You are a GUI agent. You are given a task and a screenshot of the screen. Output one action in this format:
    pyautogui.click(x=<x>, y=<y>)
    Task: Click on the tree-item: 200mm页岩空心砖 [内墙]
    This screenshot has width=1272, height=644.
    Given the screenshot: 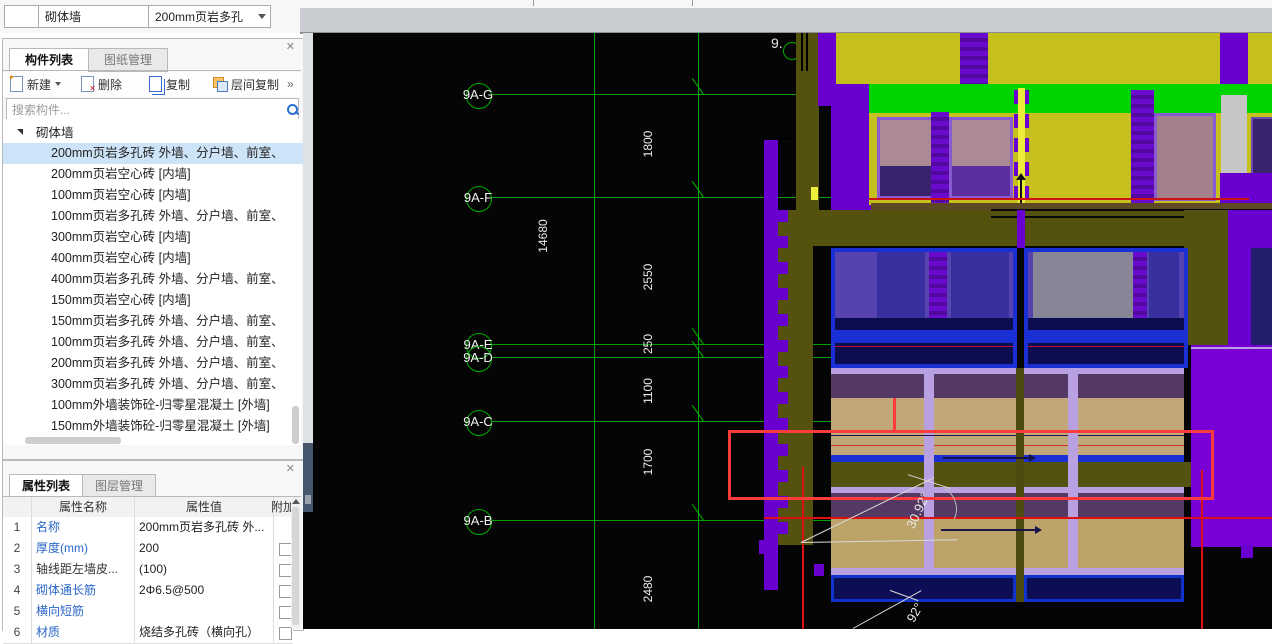 What is the action you would take?
    pyautogui.click(x=121, y=174)
    